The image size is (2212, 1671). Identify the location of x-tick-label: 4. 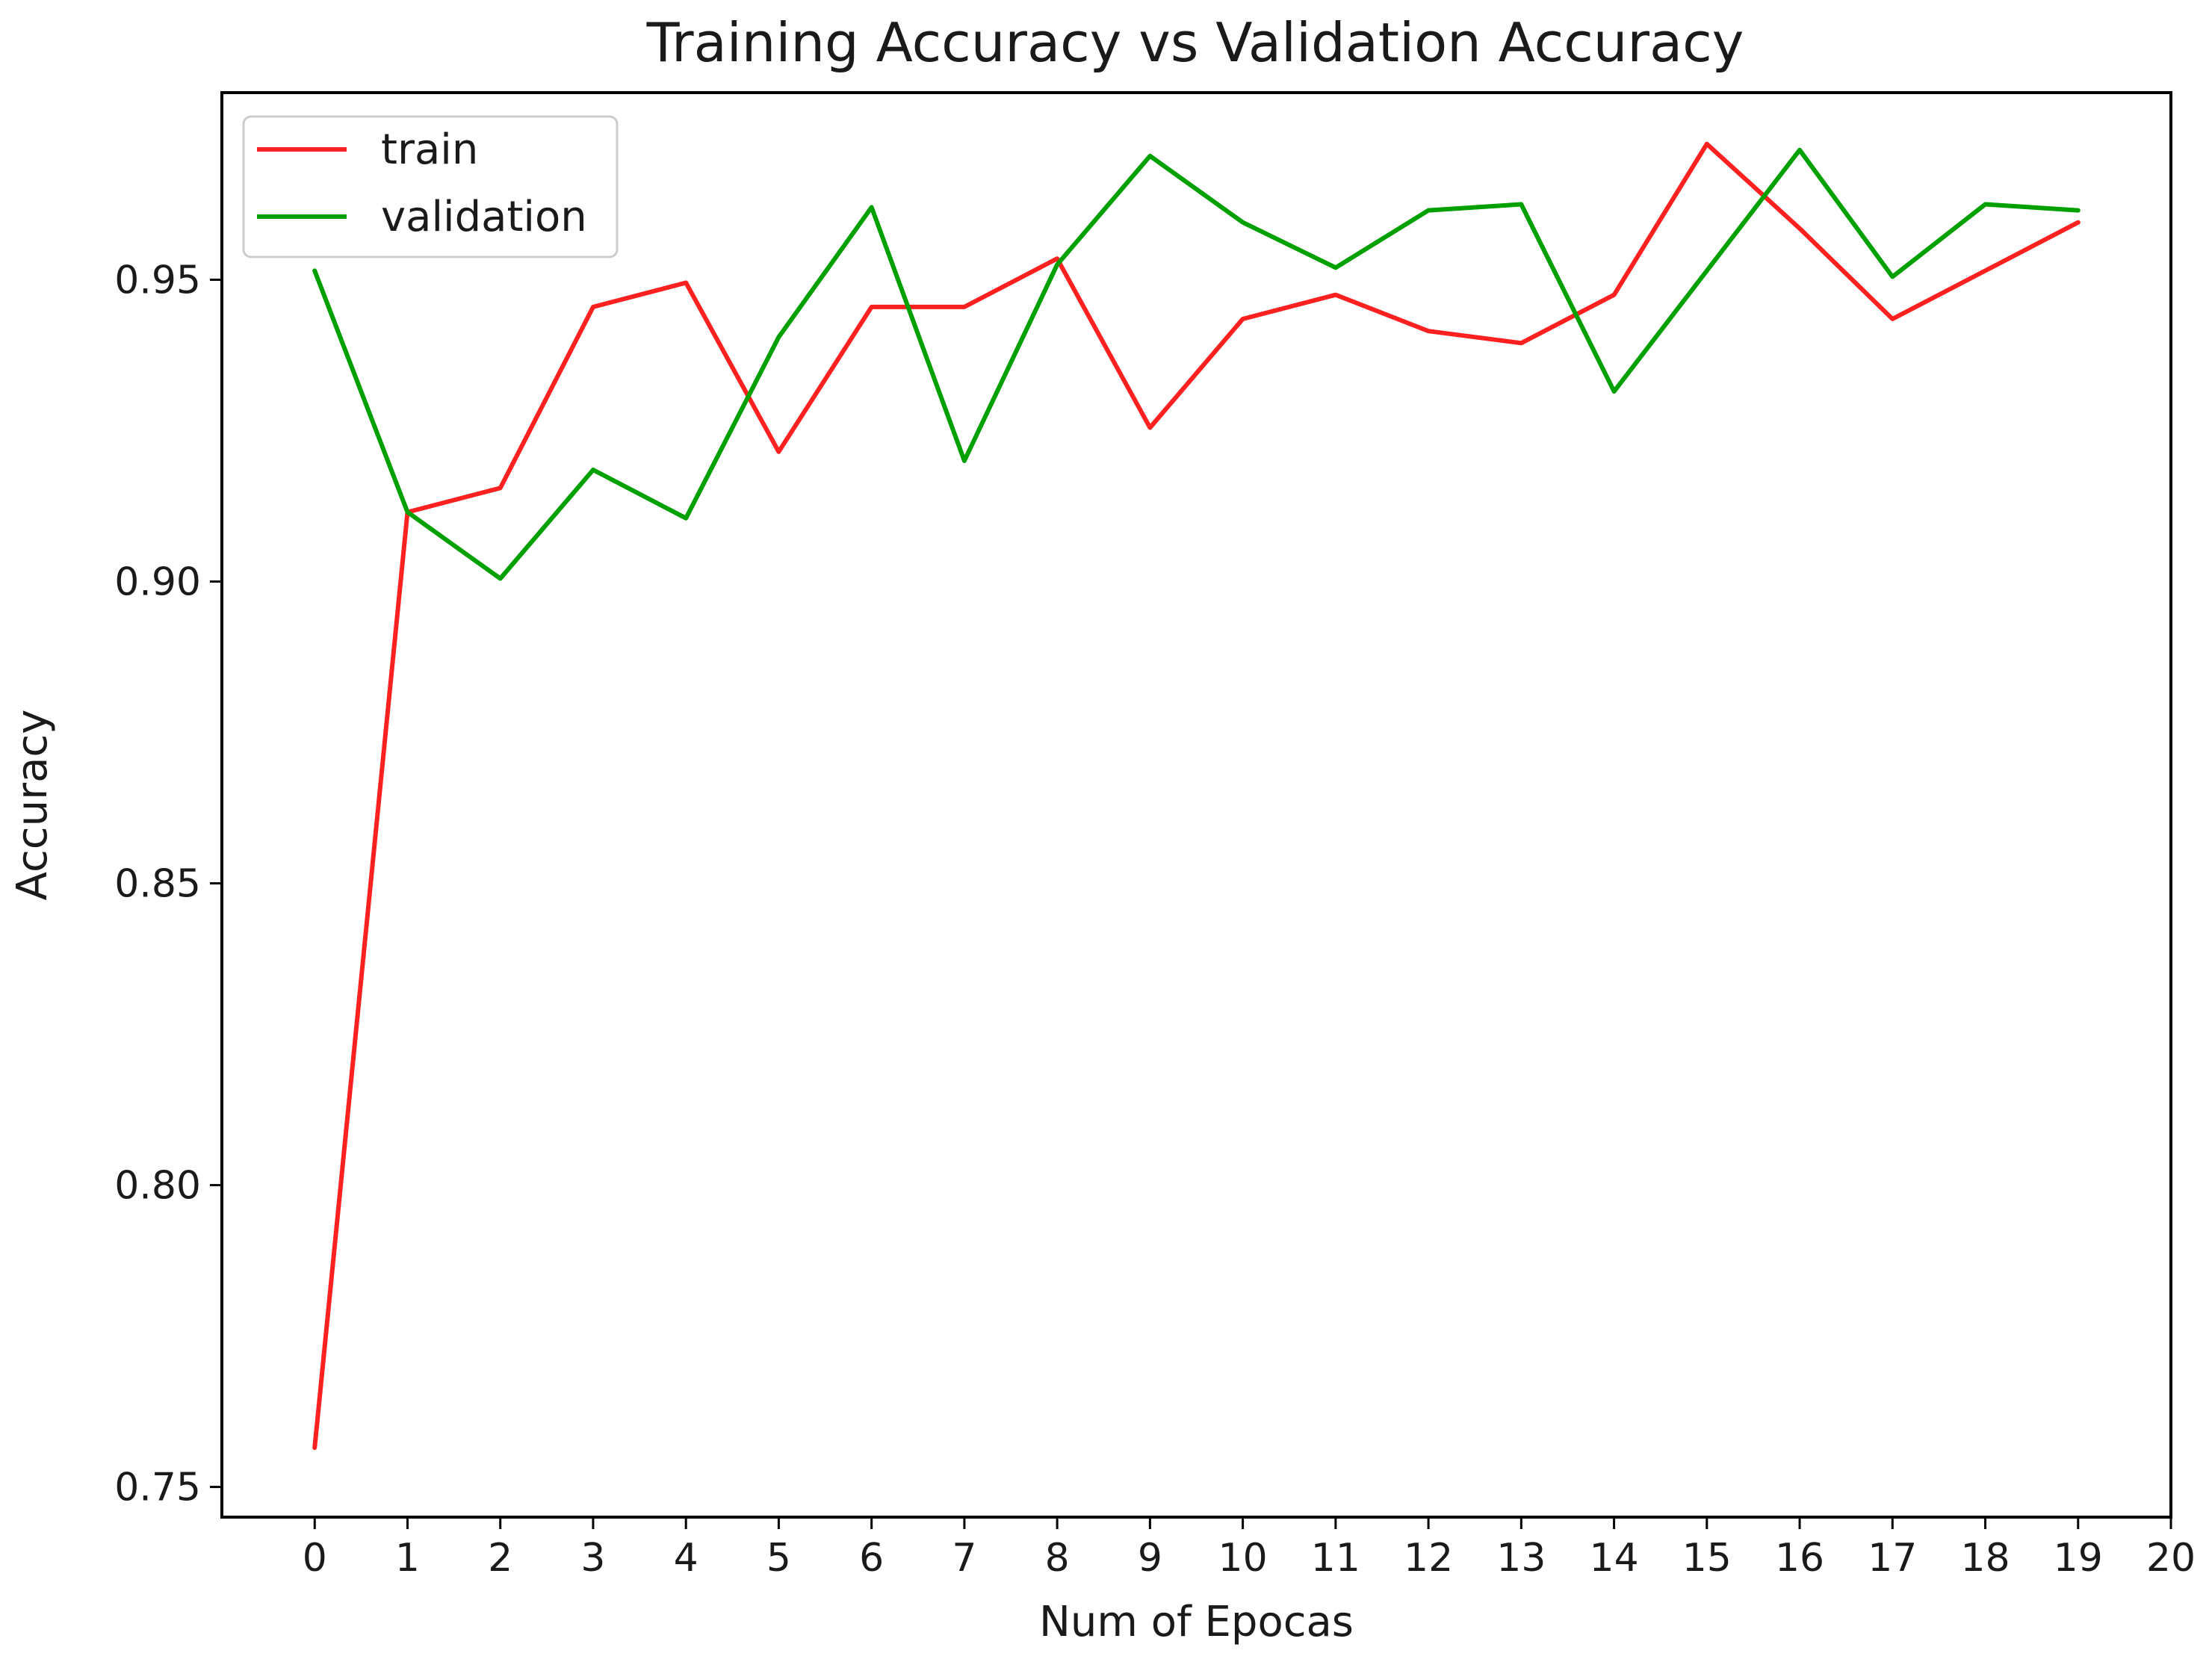
(686, 1559).